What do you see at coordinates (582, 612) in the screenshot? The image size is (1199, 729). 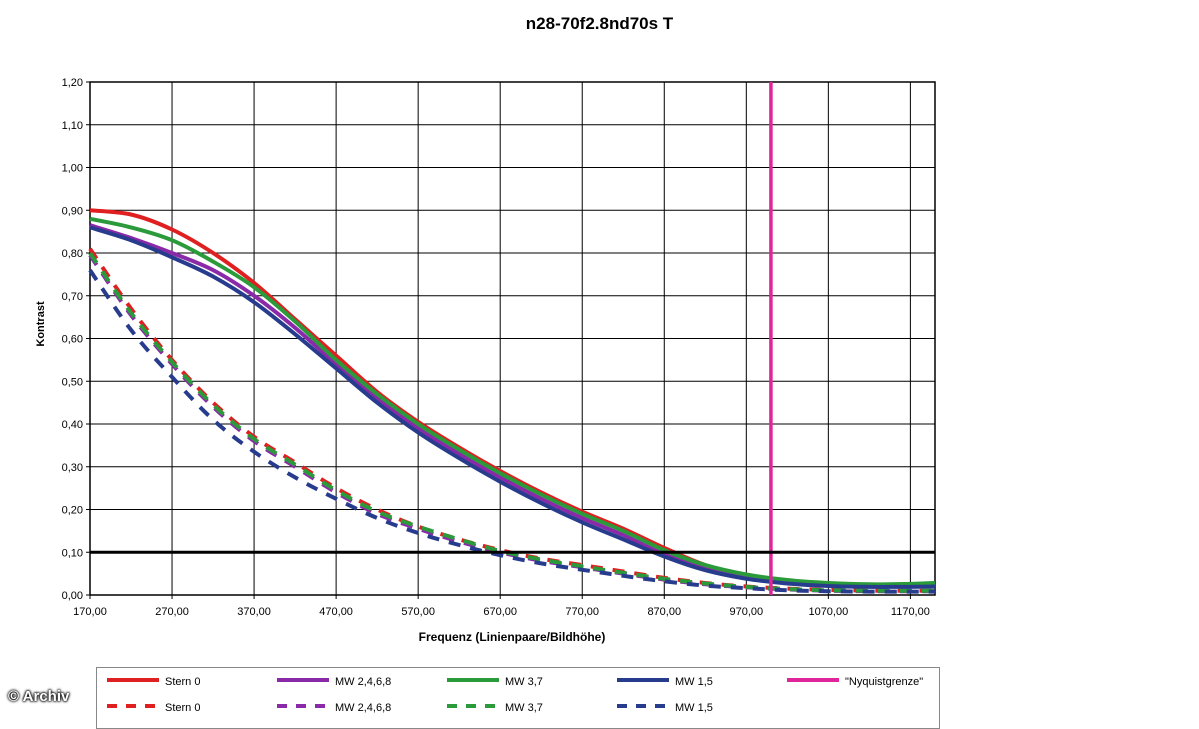 I see `x-tick-label: 770,00` at bounding box center [582, 612].